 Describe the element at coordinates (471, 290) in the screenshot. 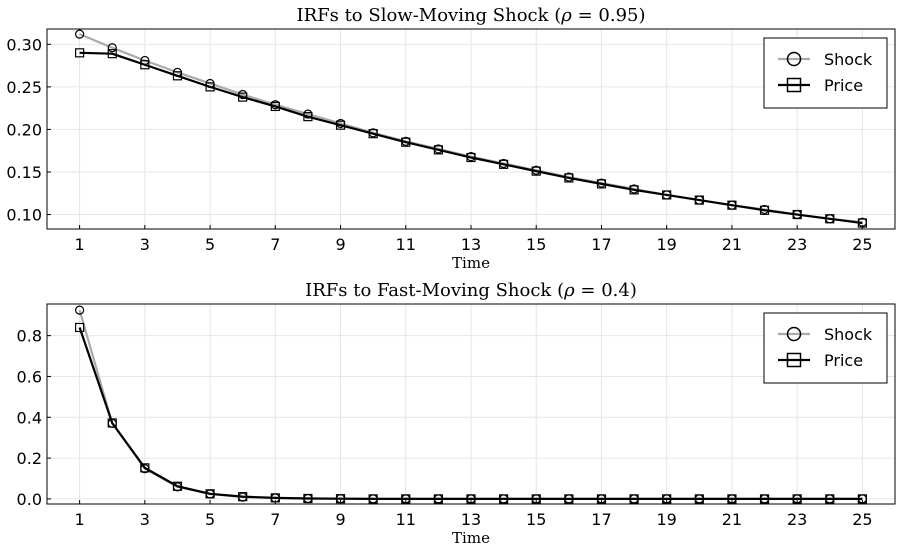

I see `chart-title: IRFs to Fast-Moving Shock (ρ = 0.4)` at that location.